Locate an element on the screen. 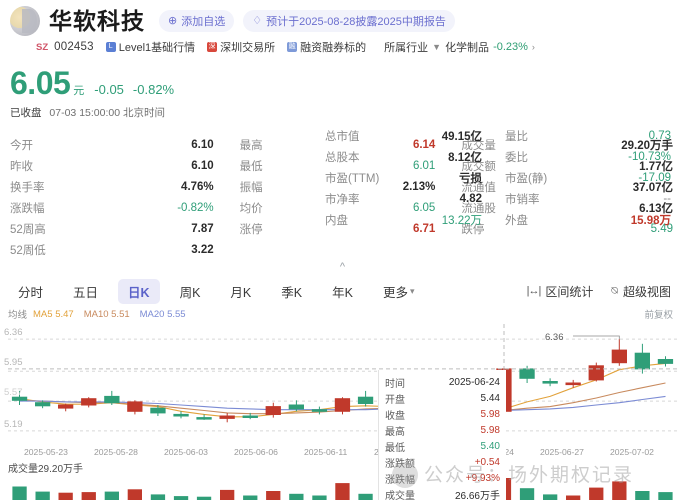  industry-selector: 所属行业 ▼ 化学制品 -0.23% › is located at coordinates (459, 47).